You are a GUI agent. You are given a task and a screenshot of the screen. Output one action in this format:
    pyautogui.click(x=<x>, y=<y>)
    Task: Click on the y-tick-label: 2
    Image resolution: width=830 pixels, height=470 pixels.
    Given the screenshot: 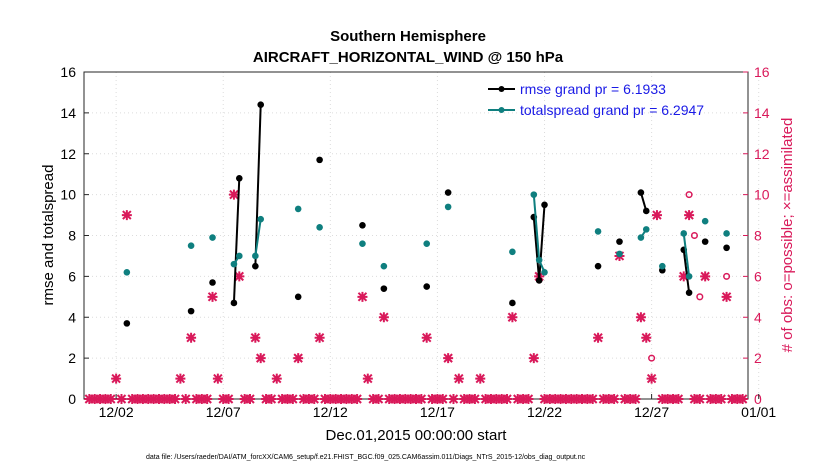 What is the action you would take?
    pyautogui.click(x=72, y=358)
    